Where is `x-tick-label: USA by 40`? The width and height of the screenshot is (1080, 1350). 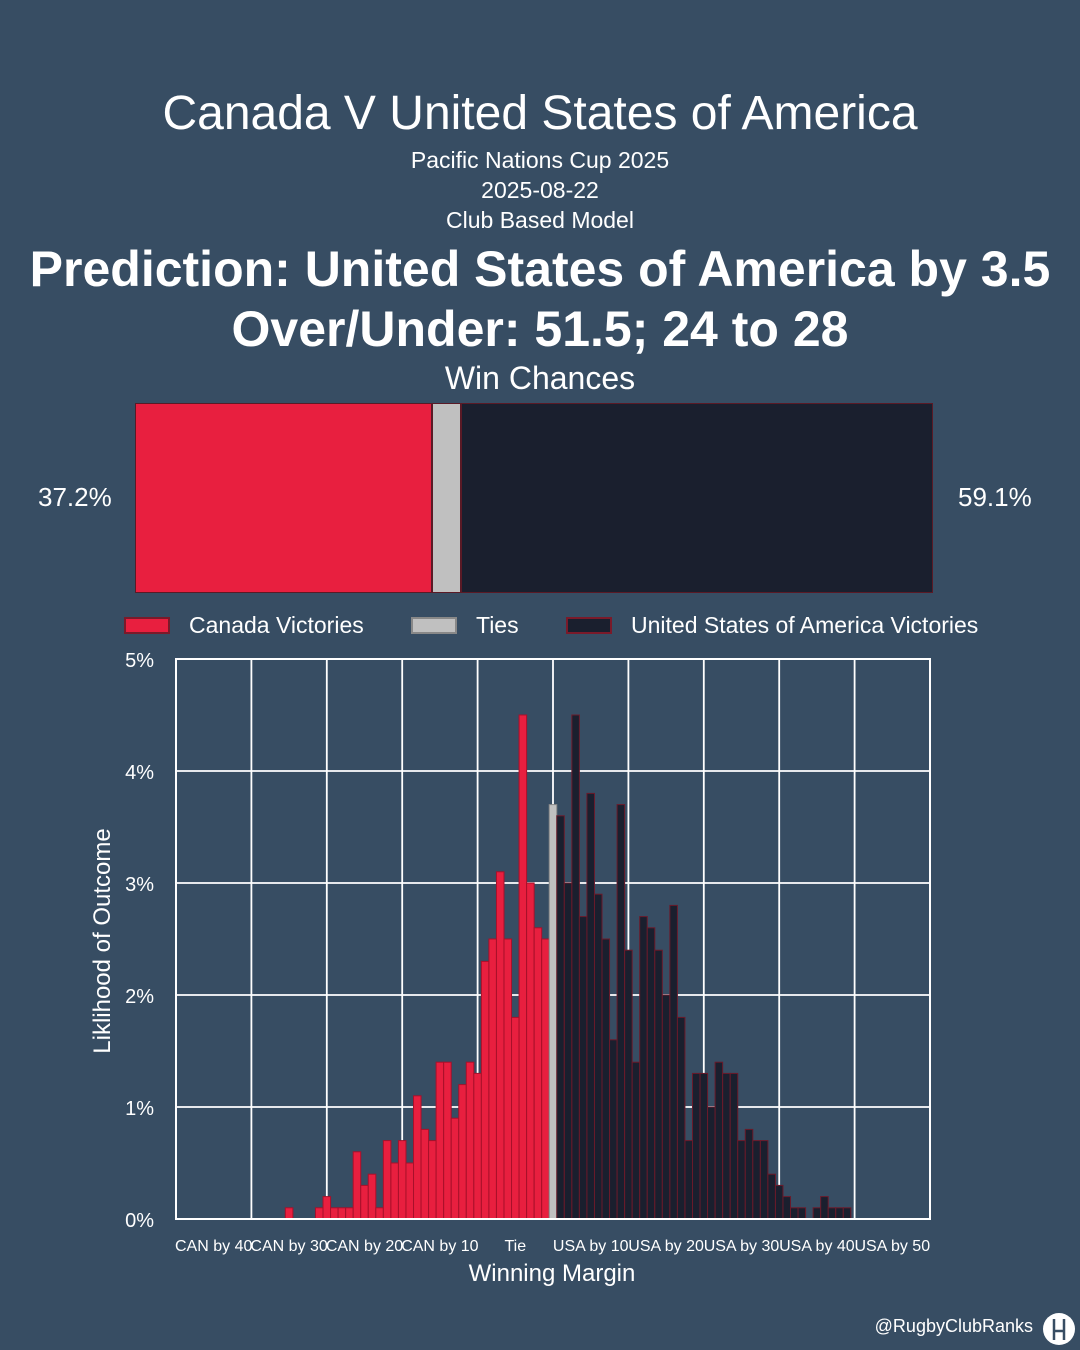
x-tick-label: USA by 40 is located at coordinates (817, 1246).